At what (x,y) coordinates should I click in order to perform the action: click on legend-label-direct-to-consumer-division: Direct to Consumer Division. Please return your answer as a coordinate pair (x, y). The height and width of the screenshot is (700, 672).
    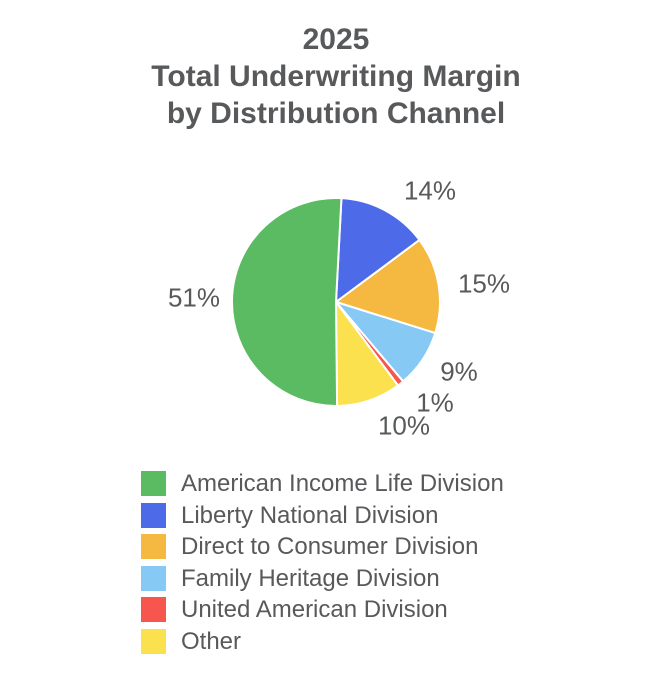
    Looking at the image, I should click on (330, 546).